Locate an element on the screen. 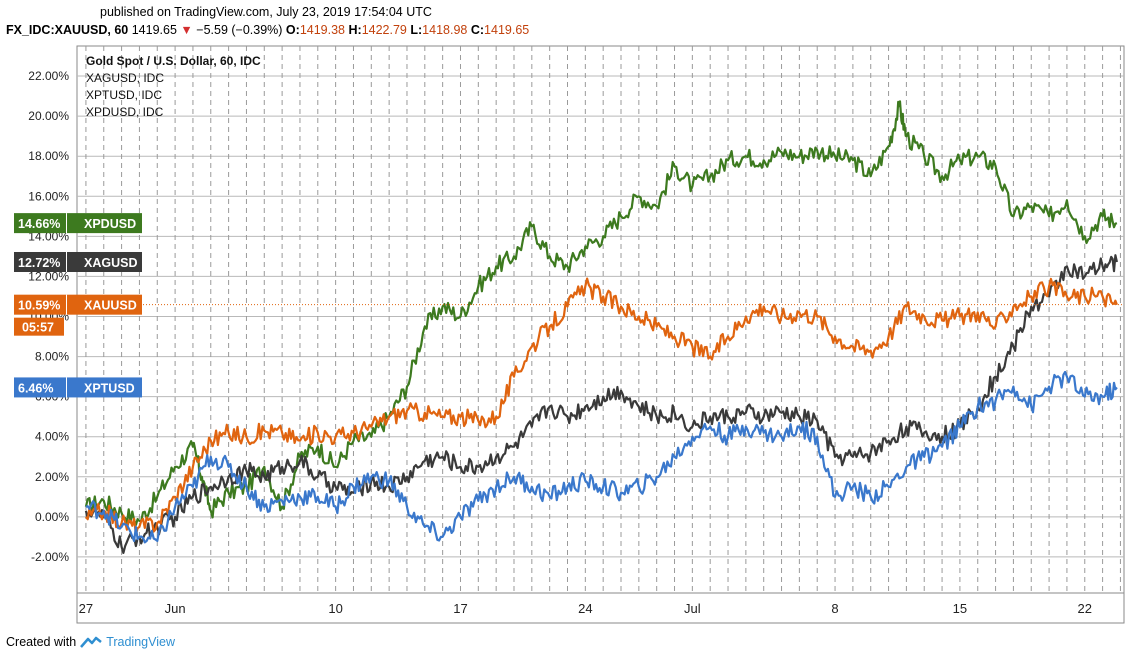 The width and height of the screenshot is (1130, 661). y-tick-label: 22.00% is located at coordinates (48, 76).